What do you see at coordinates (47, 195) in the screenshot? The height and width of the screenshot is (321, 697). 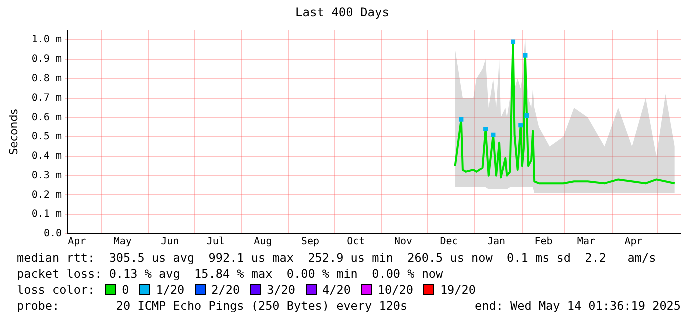 I see `y-tick-label: 0.2 m` at bounding box center [47, 195].